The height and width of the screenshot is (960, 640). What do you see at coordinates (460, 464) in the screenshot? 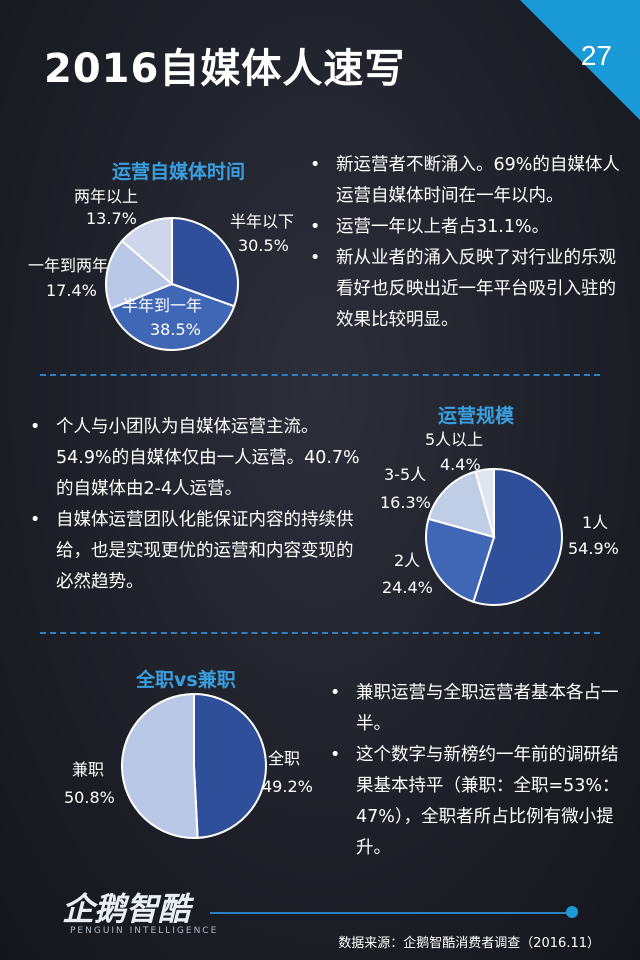
I see `pie2-pct-five-plus: 4.4%` at bounding box center [460, 464].